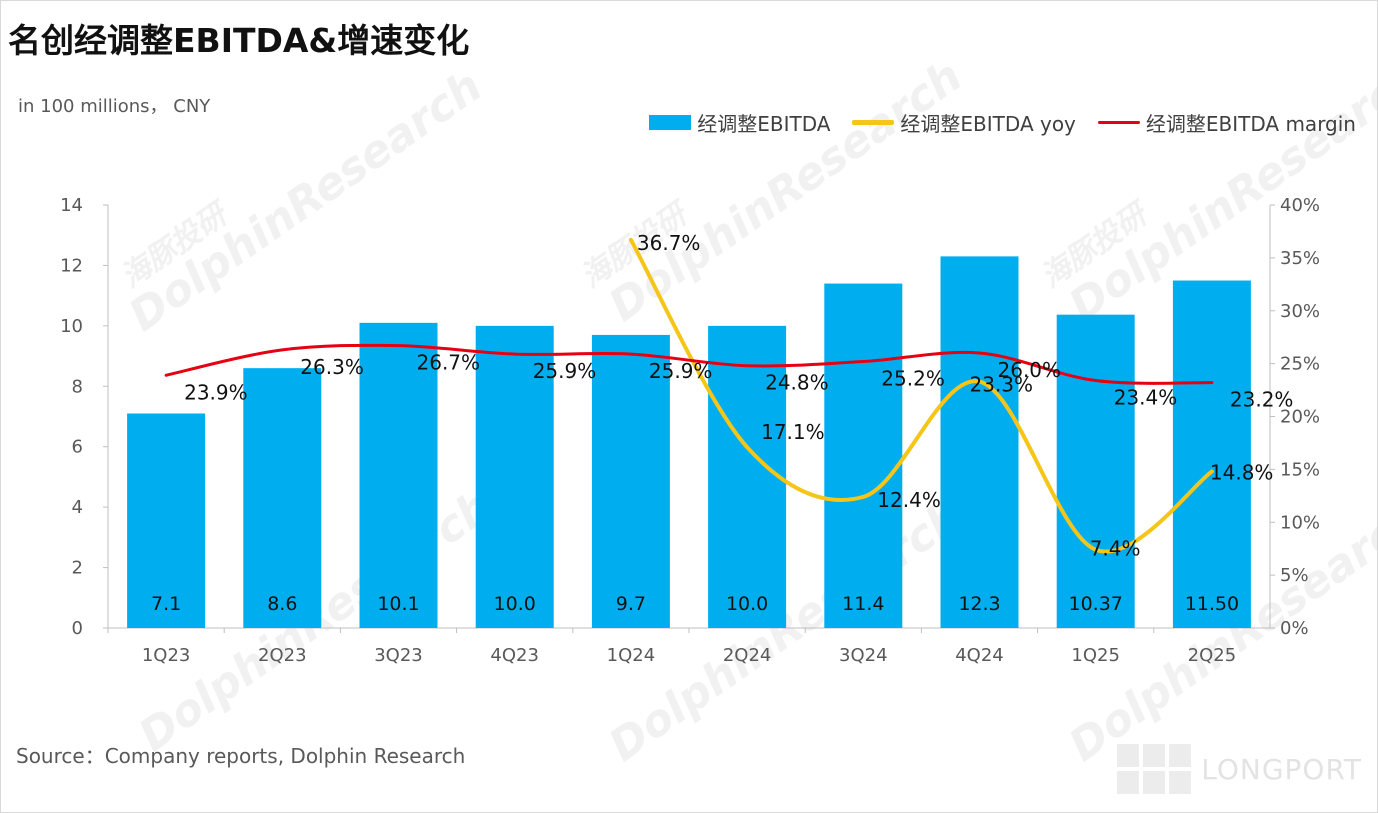  Describe the element at coordinates (1154, 769) in the screenshot. I see `logo-mark-icon` at that location.